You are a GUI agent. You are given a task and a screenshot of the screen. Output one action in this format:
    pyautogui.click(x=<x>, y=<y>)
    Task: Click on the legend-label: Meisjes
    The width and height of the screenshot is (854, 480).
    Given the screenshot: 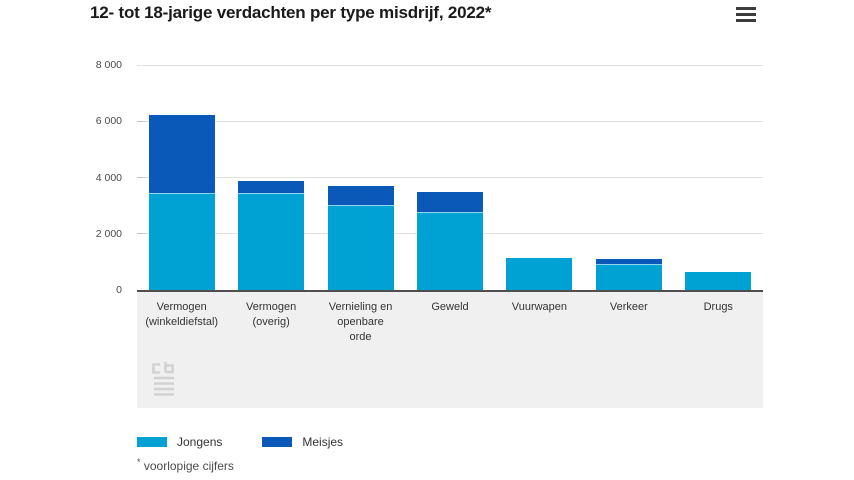 What is the action you would take?
    pyautogui.click(x=323, y=442)
    